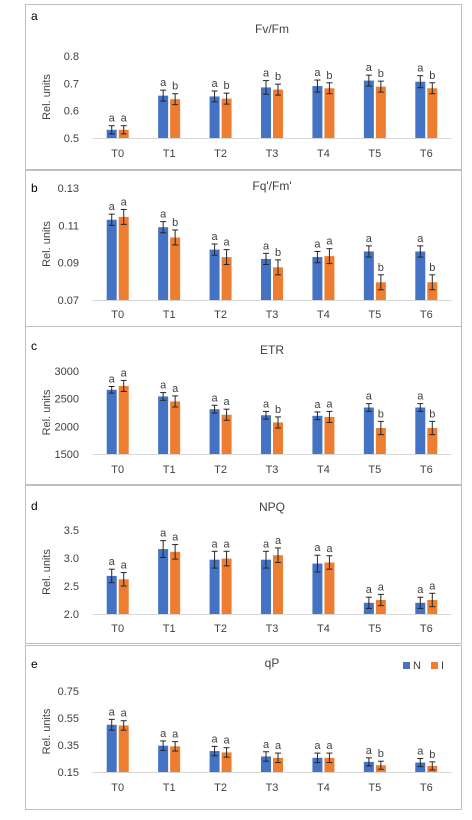  I want to click on y-tick-label: 0.75, so click(68, 692).